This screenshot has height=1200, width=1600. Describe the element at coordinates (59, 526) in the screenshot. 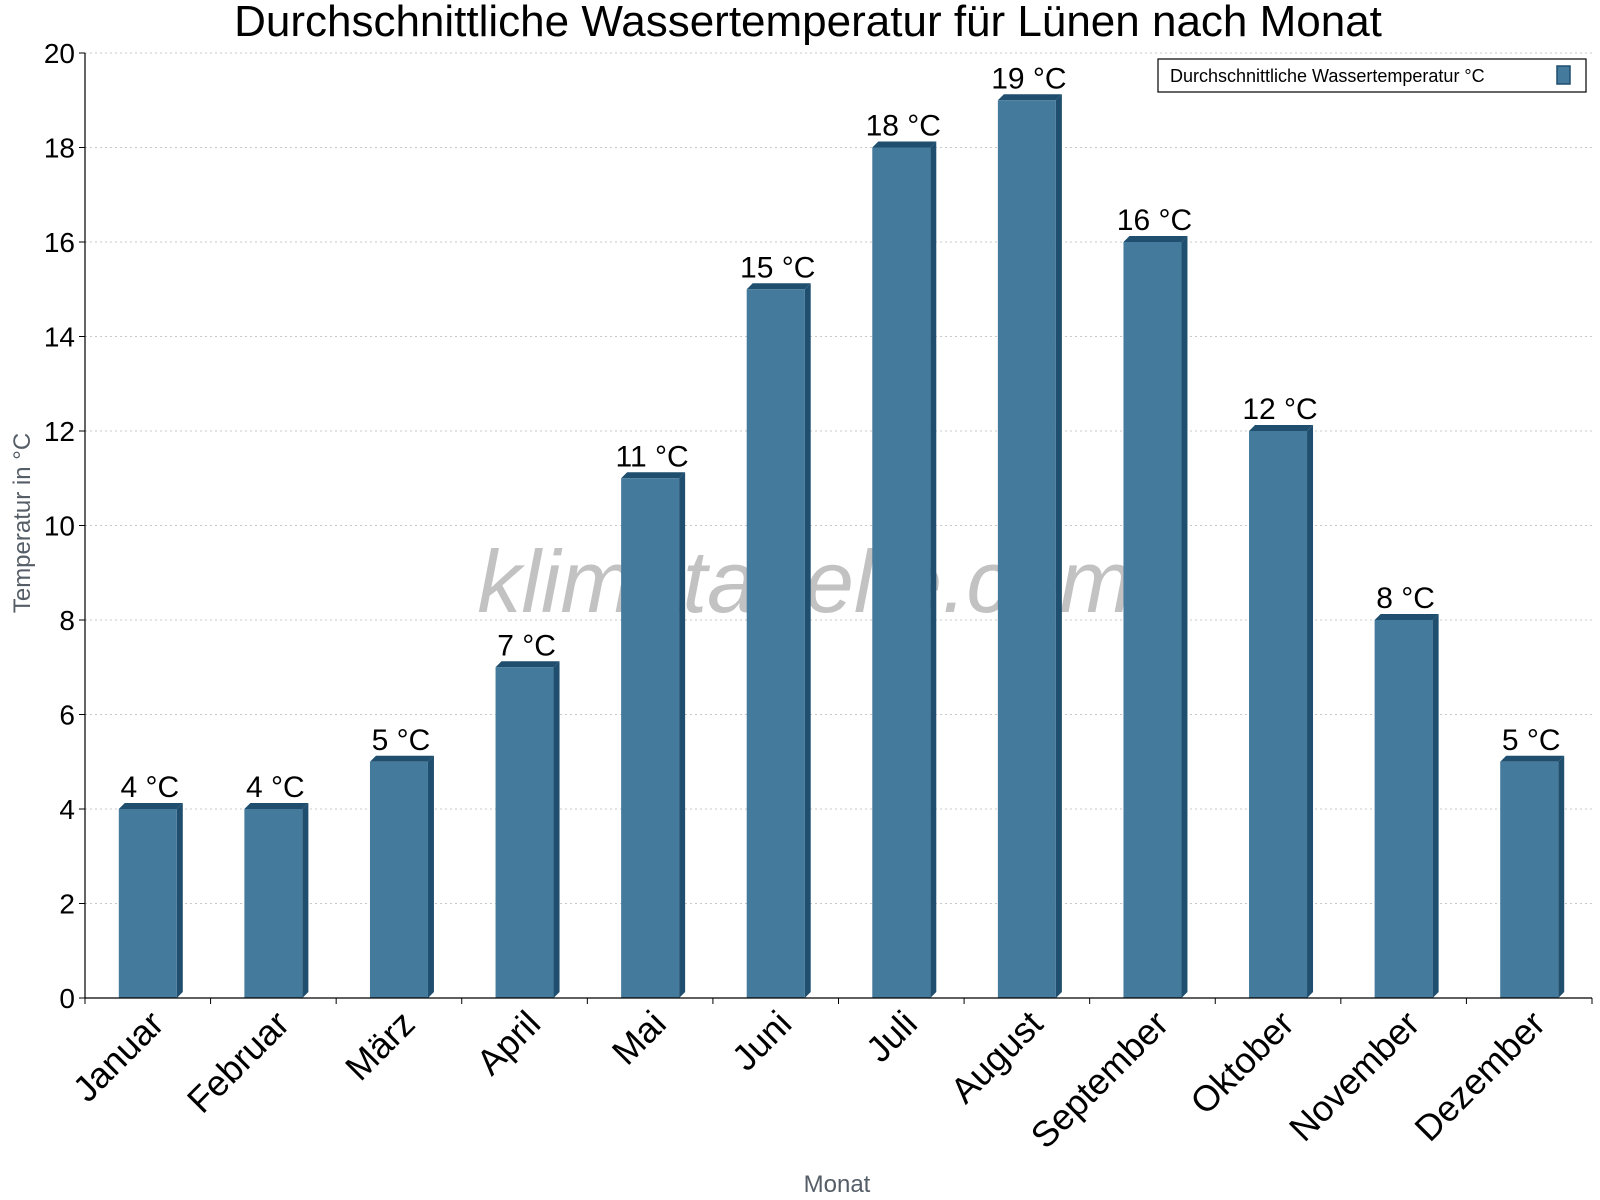

I see `y-tick-label: 10` at that location.